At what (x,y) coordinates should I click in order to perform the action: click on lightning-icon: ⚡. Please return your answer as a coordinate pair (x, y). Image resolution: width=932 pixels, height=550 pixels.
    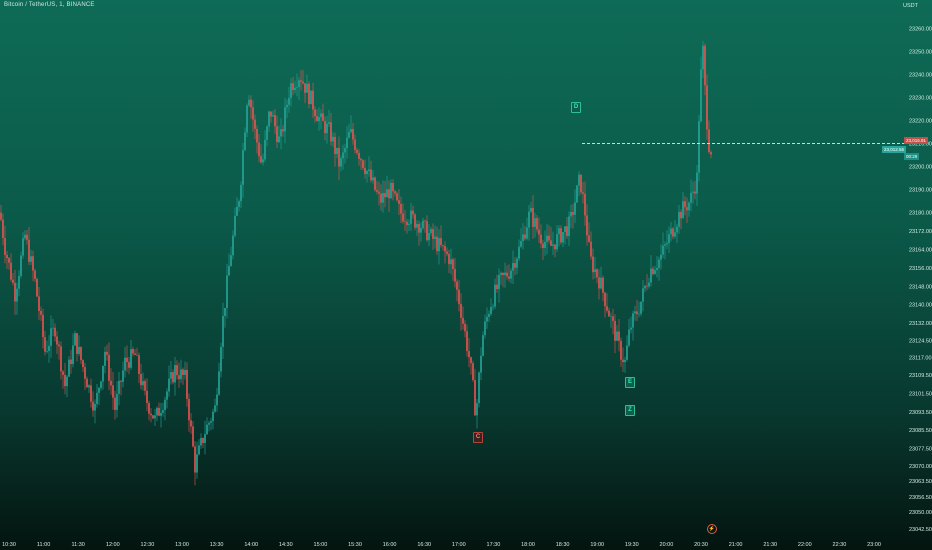
    Looking at the image, I should click on (712, 529).